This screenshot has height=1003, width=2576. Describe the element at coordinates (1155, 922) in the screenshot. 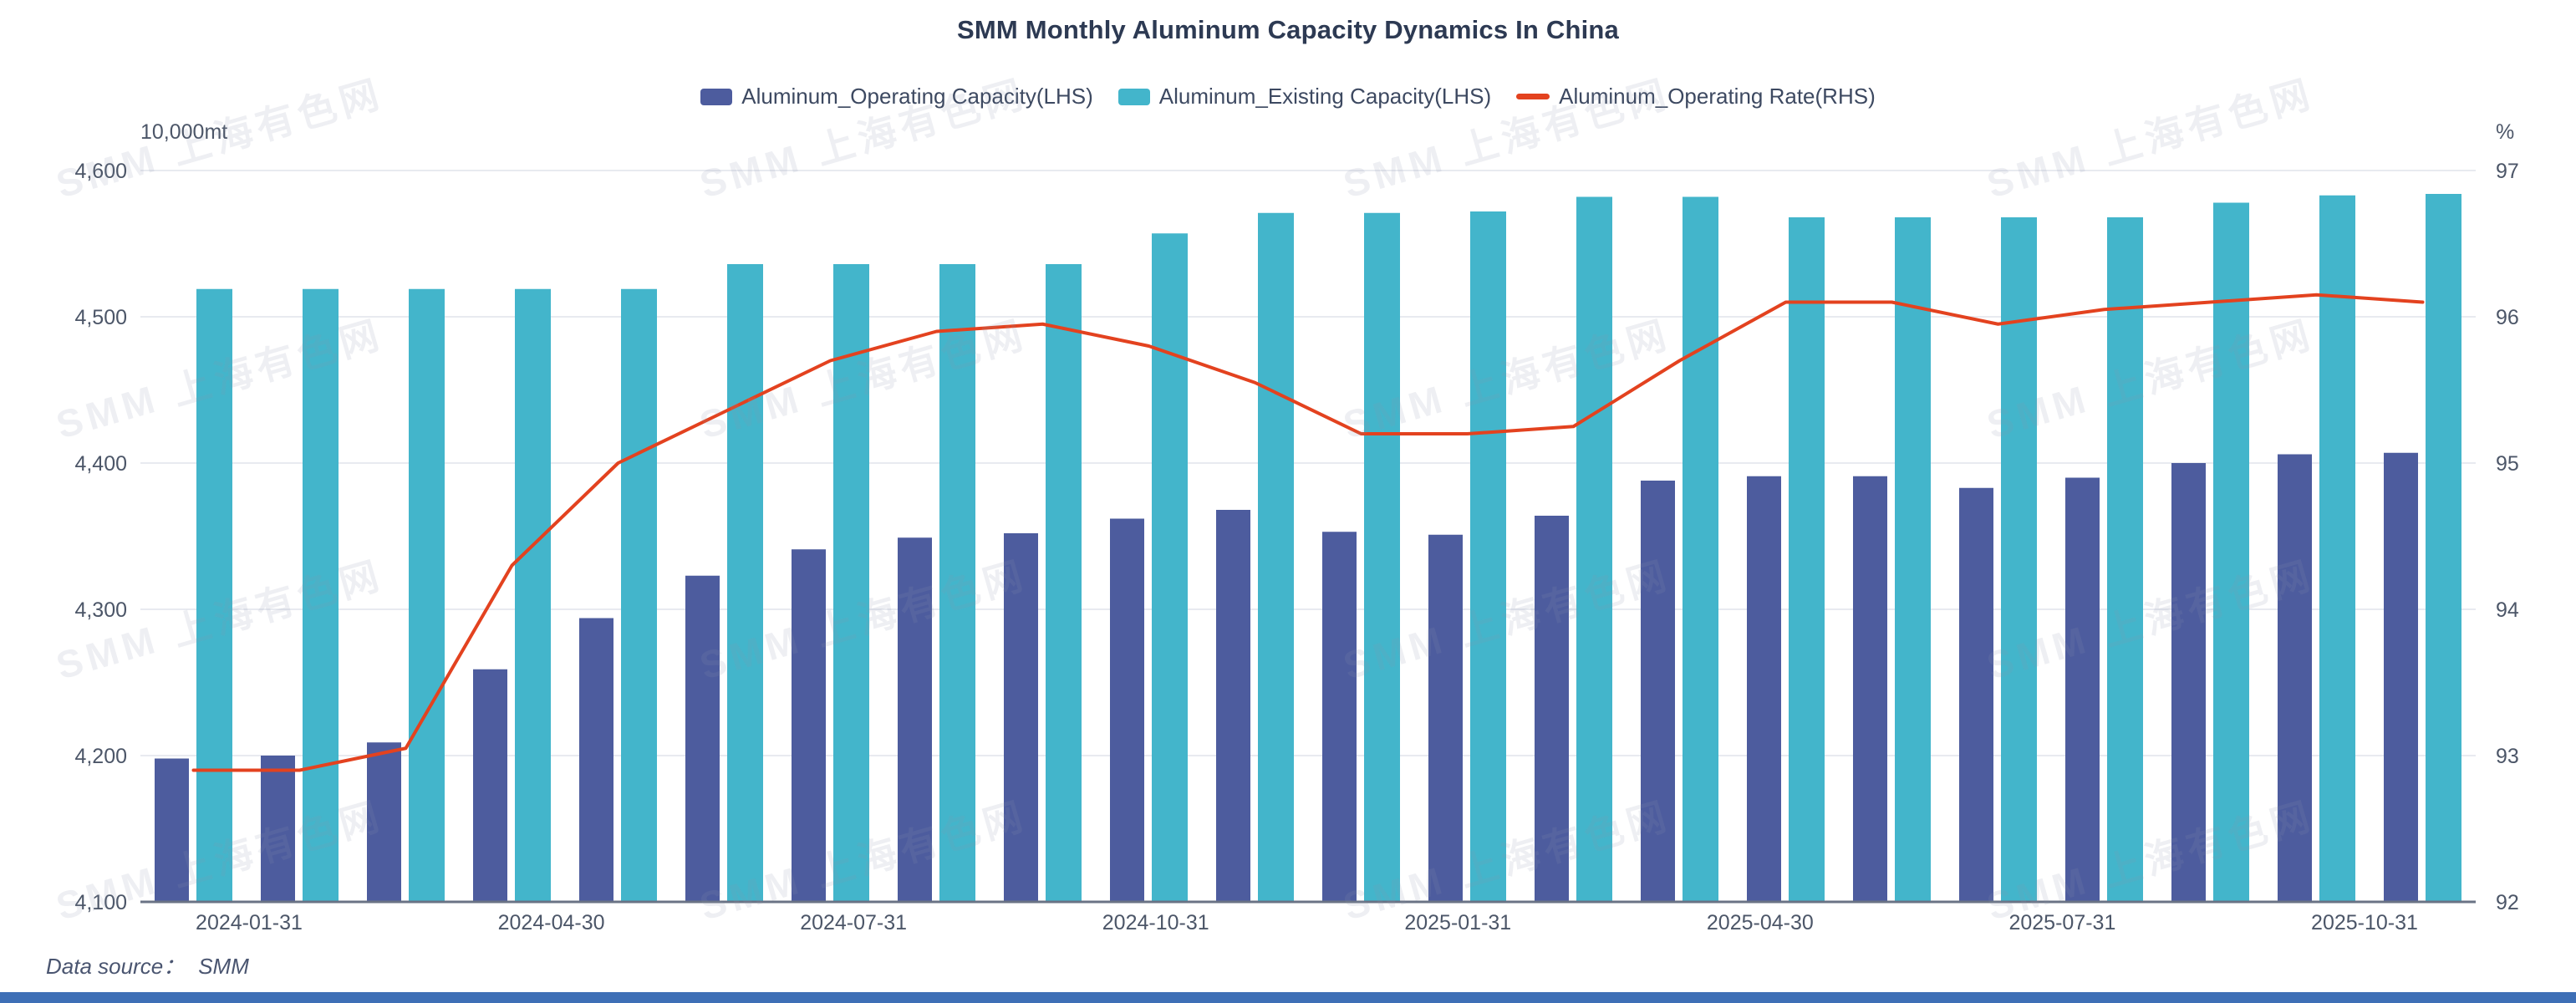

I see `x-axis-tick-label: 2024-10-31` at that location.